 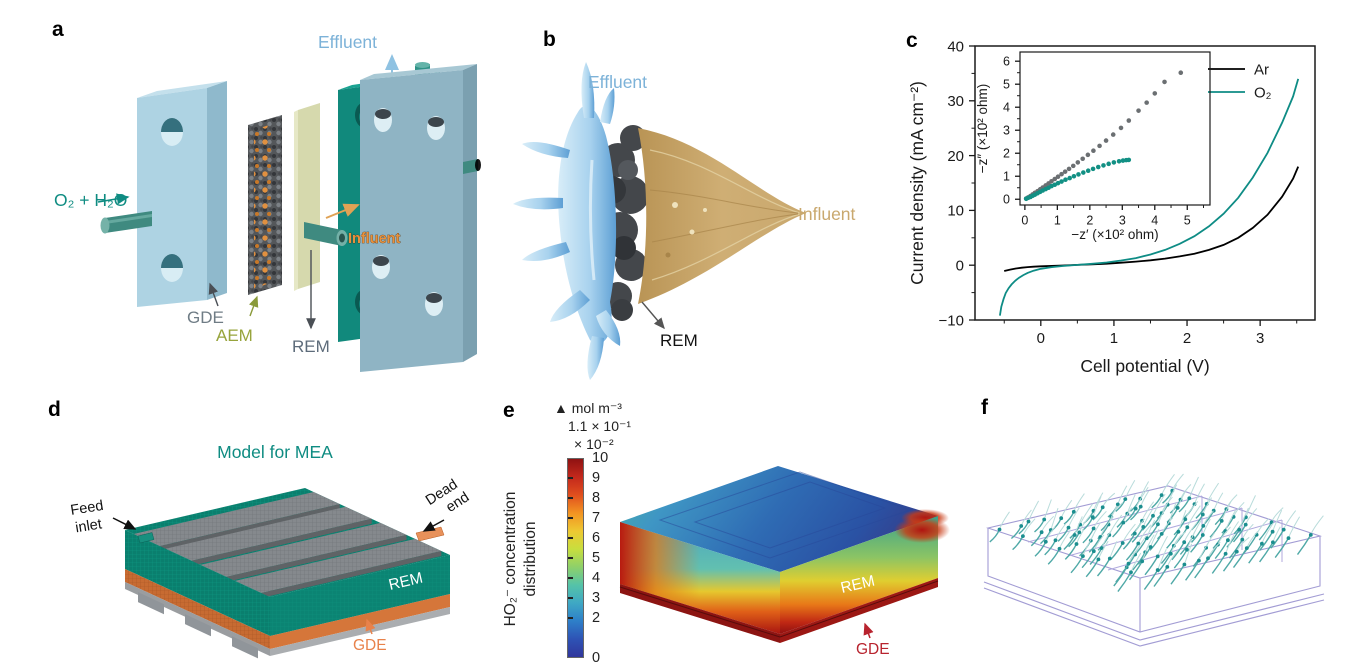 What do you see at coordinates (287, 545) in the screenshot?
I see `channel-strips` at bounding box center [287, 545].